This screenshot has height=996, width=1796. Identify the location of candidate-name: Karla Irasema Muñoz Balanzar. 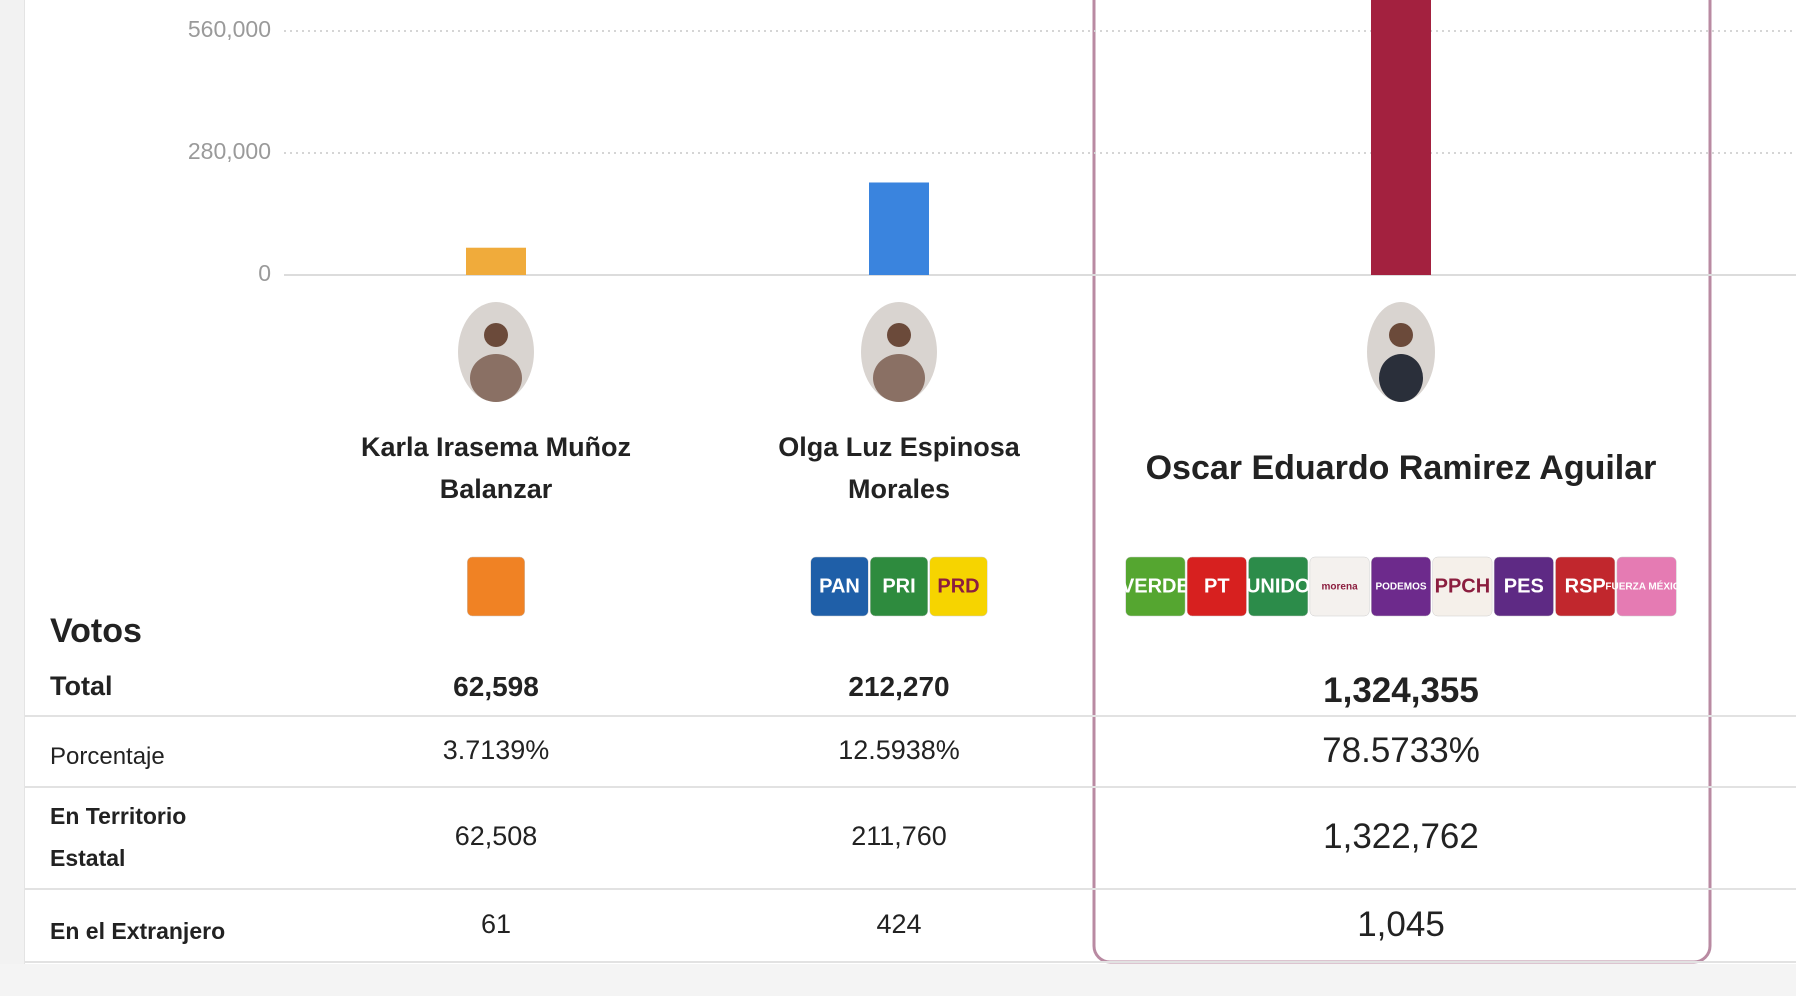
(496, 468).